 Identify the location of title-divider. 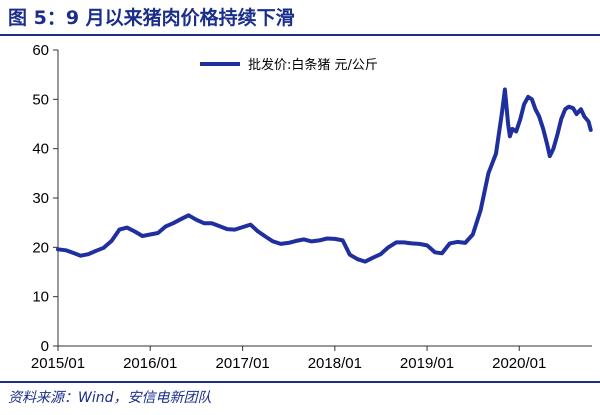
(300, 35).